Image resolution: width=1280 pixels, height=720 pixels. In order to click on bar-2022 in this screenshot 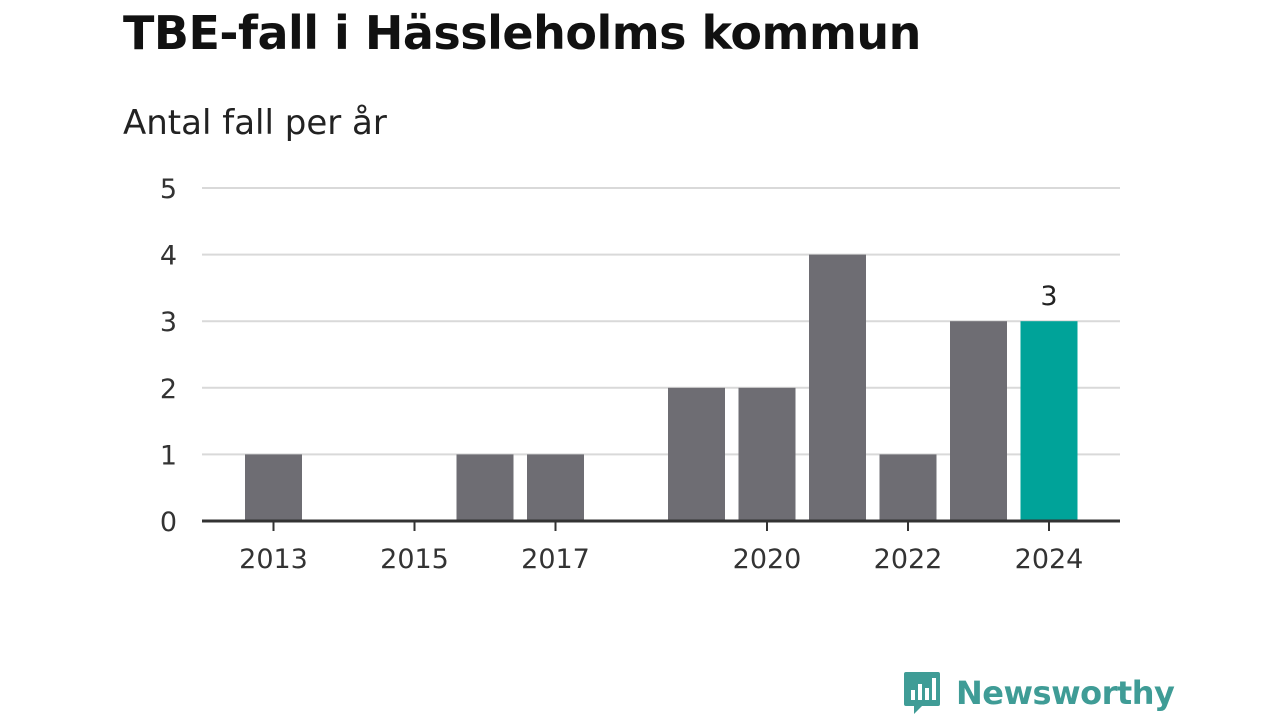, I will do `click(908, 487)`.